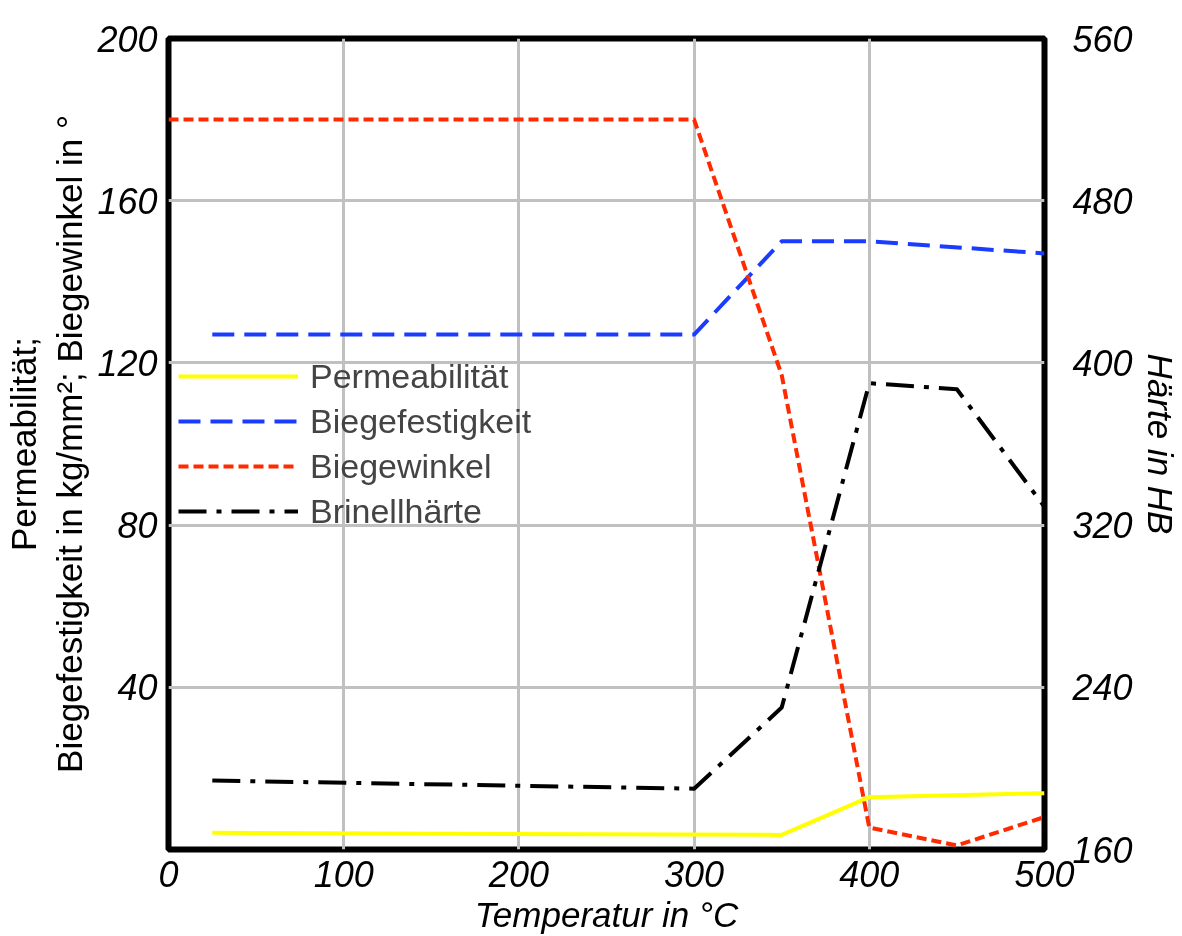 This screenshot has width=1182, height=936. I want to click on x-axis-title: Temperatur in °C, so click(607, 914).